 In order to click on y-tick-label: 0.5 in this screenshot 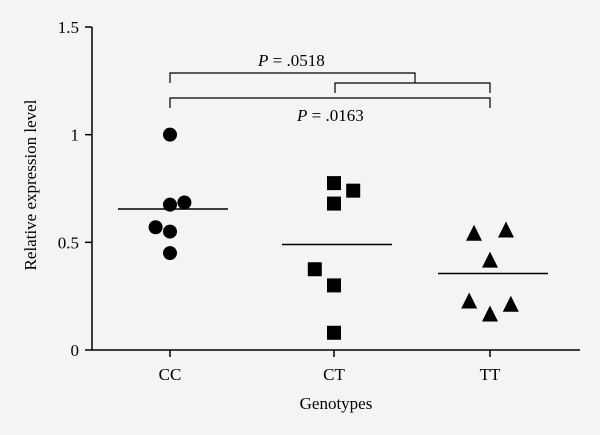, I will do `click(68, 242)`.